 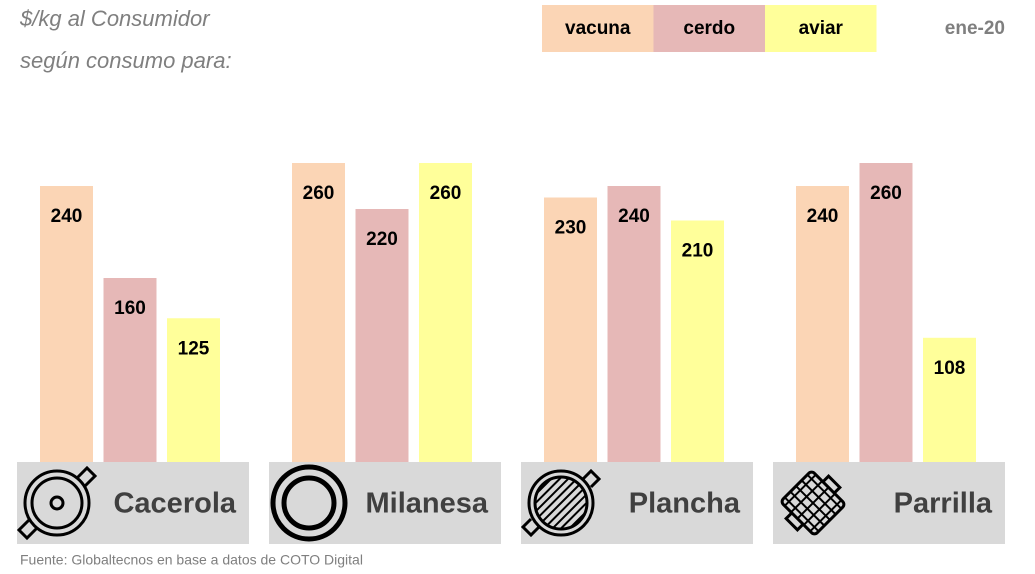 I want to click on x-tick-label: Cacerola, so click(x=174, y=504).